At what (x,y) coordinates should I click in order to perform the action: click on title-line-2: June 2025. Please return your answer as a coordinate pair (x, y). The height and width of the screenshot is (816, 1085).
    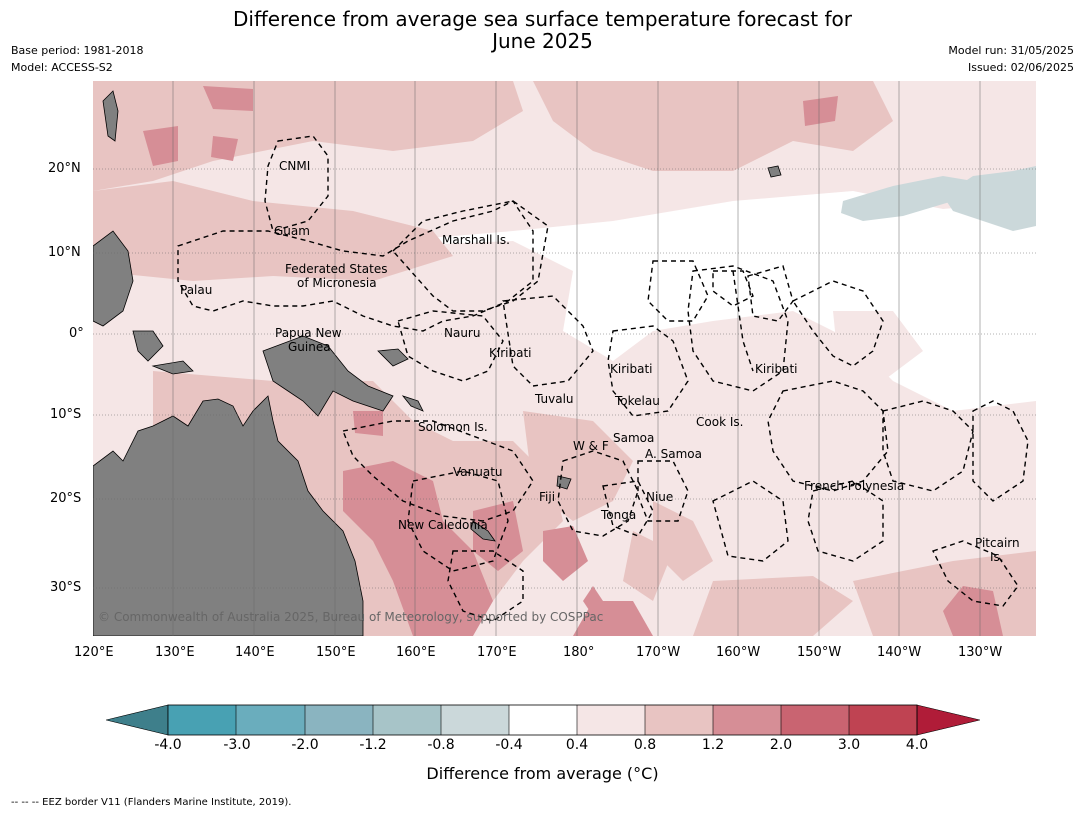
    Looking at the image, I should click on (542, 41).